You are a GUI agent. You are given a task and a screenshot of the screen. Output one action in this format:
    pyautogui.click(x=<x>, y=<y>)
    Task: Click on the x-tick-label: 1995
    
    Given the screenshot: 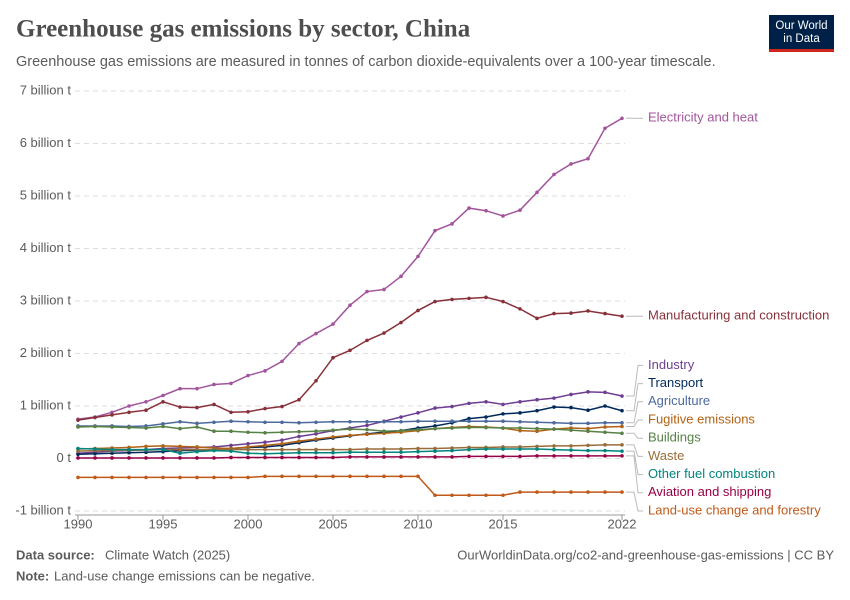 What is the action you would take?
    pyautogui.click(x=163, y=523)
    